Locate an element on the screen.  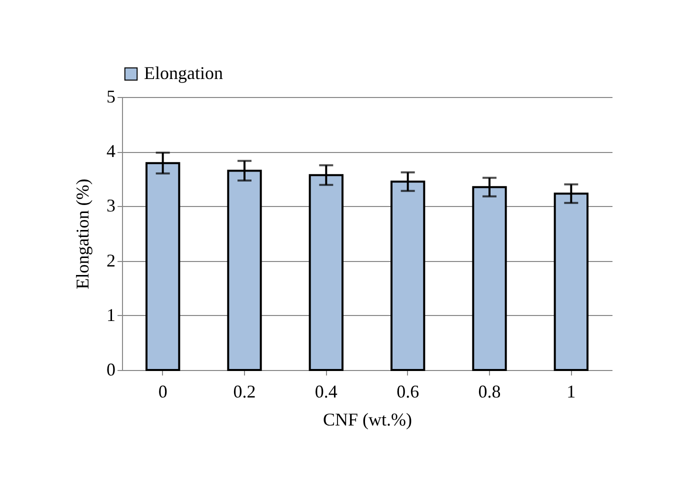
x-axis-title: CNF (wt.%) is located at coordinates (367, 420).